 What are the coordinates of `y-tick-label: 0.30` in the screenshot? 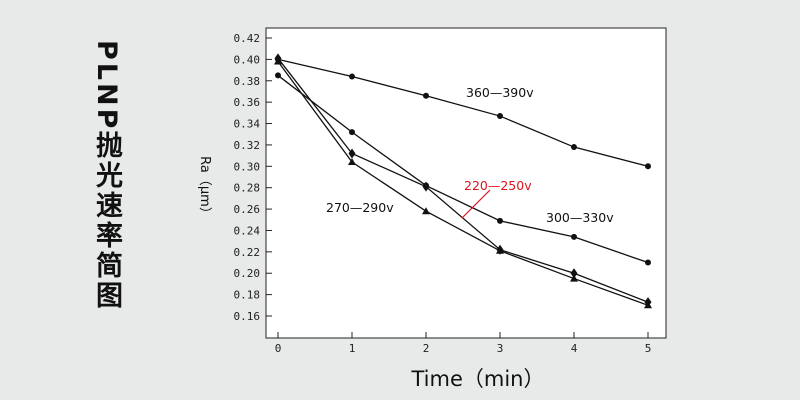 It's located at (247, 166).